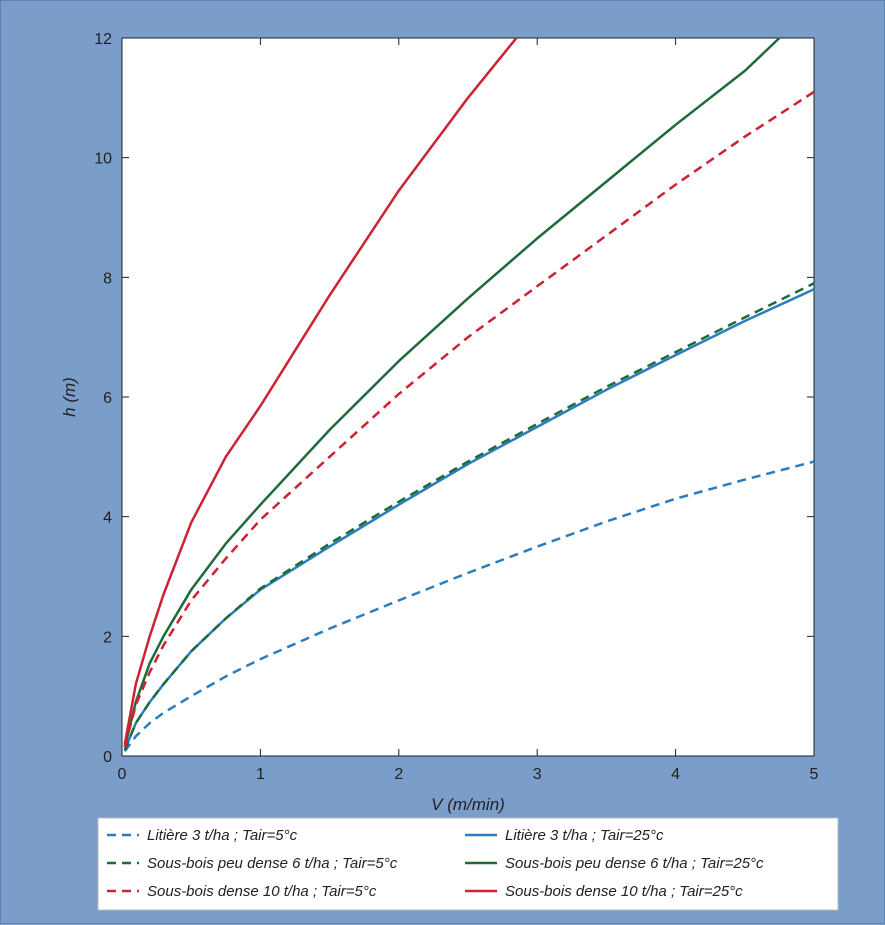 This screenshot has height=925, width=885. What do you see at coordinates (584, 835) in the screenshot?
I see `legend-label-2: Litière 3 t/ha ; Tair=25°c` at bounding box center [584, 835].